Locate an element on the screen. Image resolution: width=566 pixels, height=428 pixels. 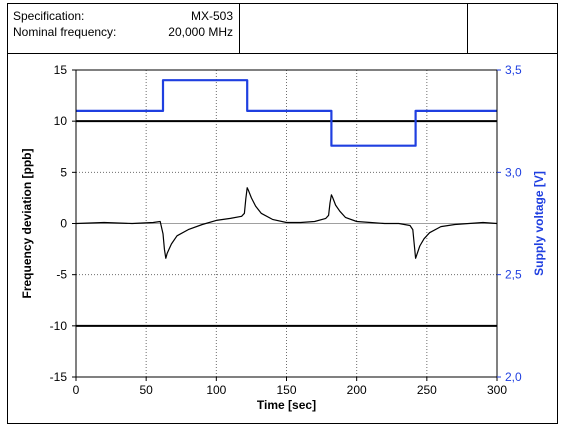
y-left-tick-label: 10 is located at coordinates (61, 121).